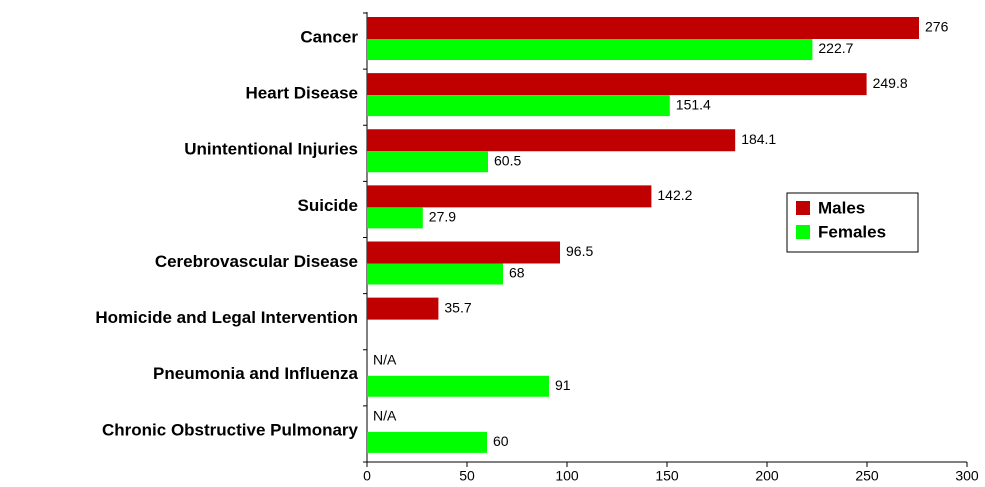 The image size is (985, 487). What do you see at coordinates (271, 149) in the screenshot?
I see `category-label: Unintentional Injuries` at bounding box center [271, 149].